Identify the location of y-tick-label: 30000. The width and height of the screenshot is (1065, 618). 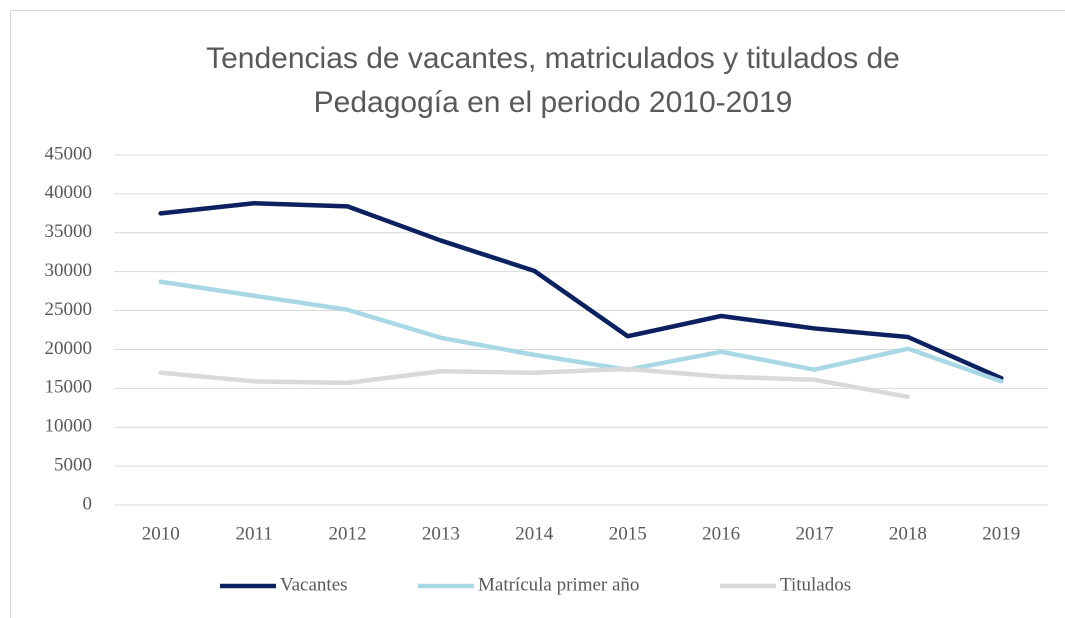
(69, 270).